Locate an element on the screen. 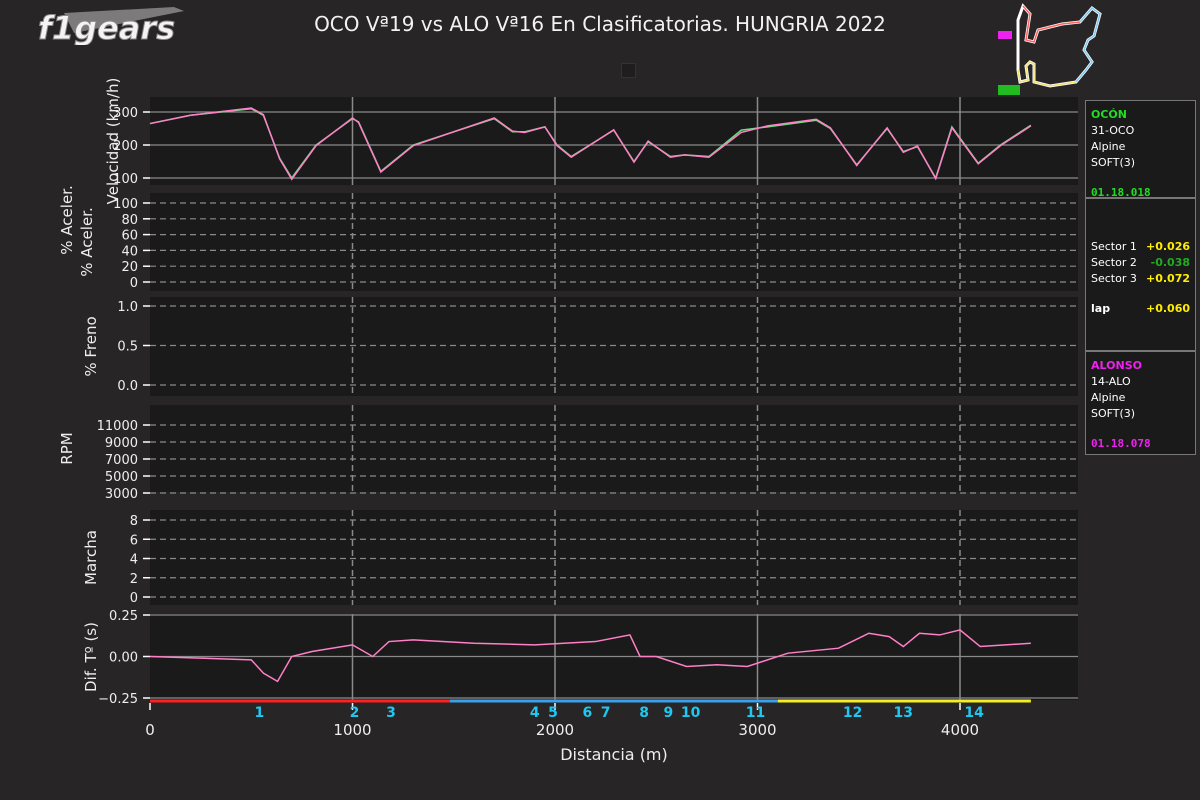 The height and width of the screenshot is (800, 1200). svg-text: 1000 is located at coordinates (352, 730).